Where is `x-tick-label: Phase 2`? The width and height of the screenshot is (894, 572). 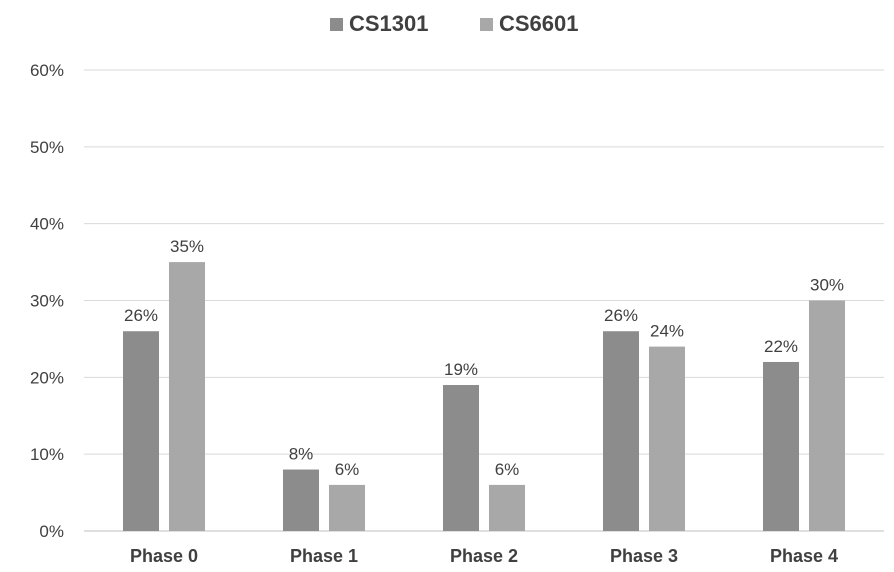
x-tick-label: Phase 2 is located at coordinates (484, 556).